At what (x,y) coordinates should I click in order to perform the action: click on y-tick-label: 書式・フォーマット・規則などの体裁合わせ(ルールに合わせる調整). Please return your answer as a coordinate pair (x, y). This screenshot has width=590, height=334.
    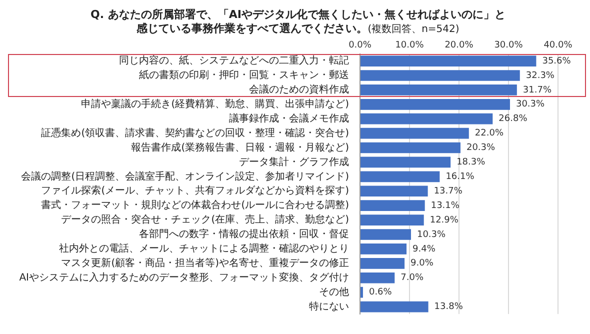
    Looking at the image, I should click on (195, 205).